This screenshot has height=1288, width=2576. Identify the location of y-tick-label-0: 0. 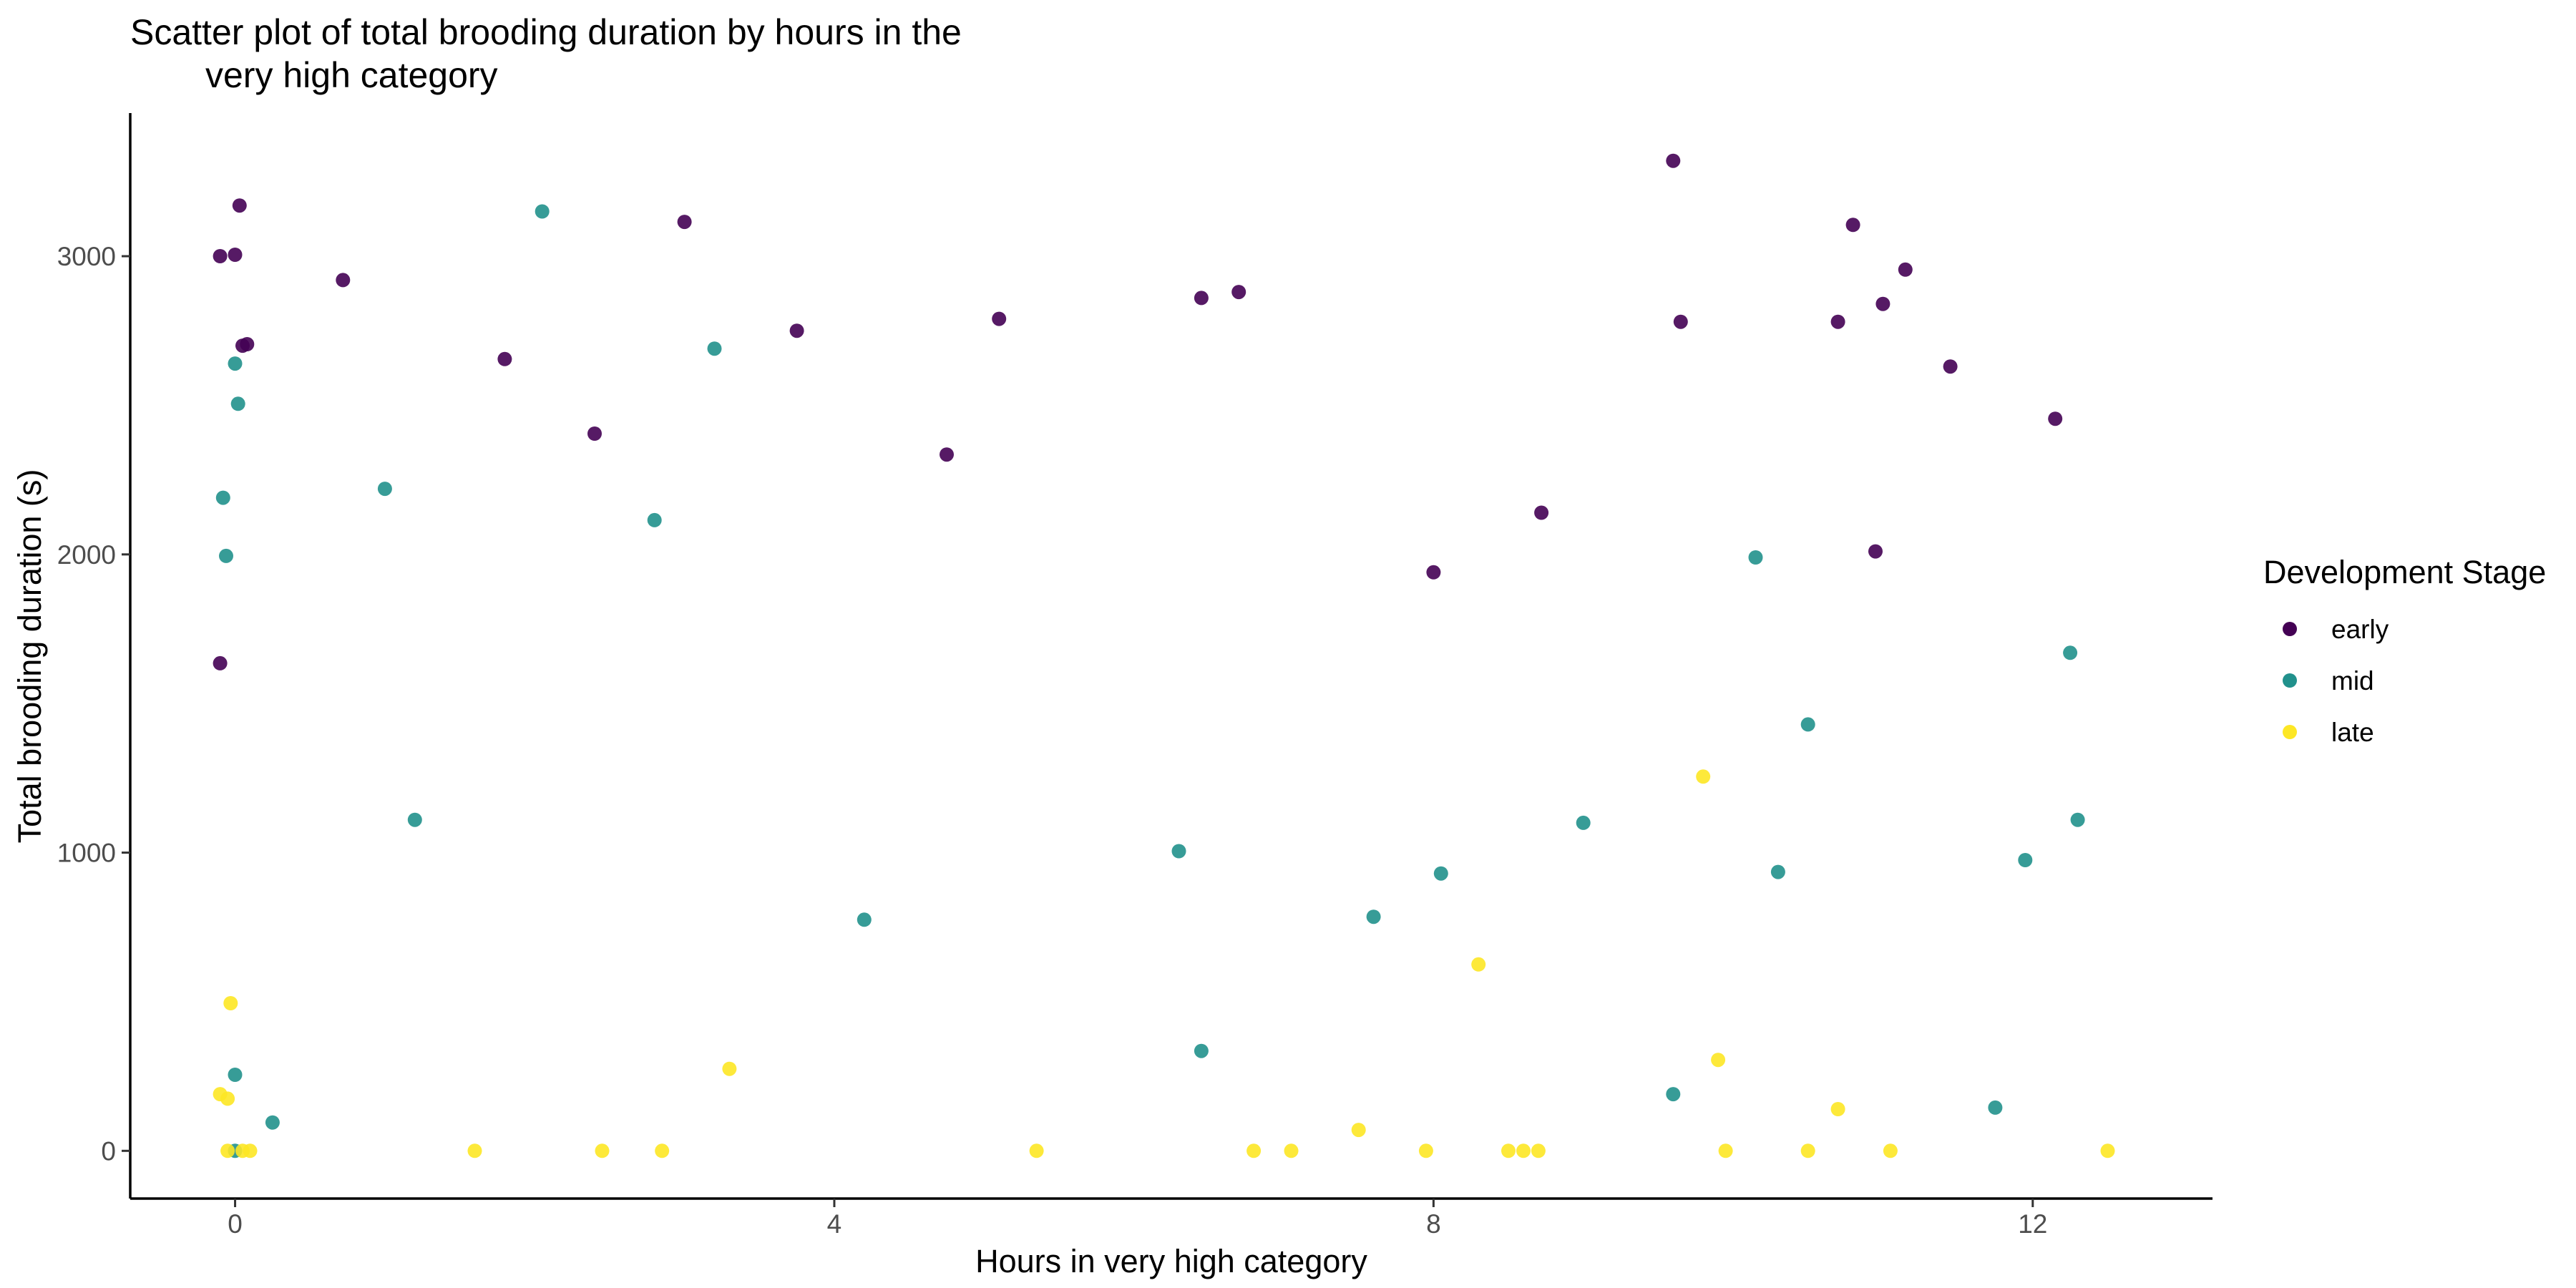
(108, 1151).